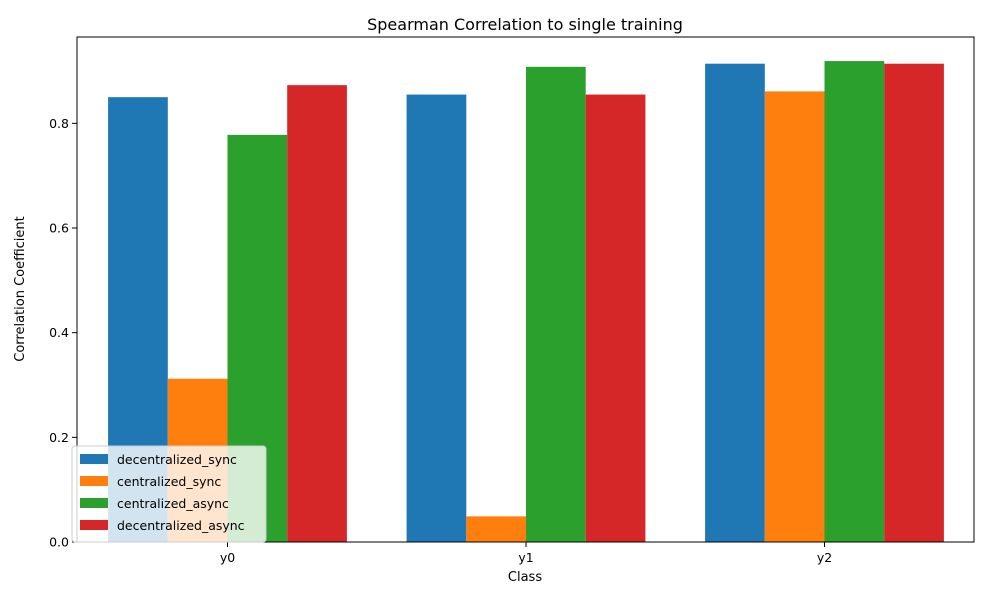 The height and width of the screenshot is (600, 1000). I want to click on y-tick-label-1: 0.2, so click(59, 437).